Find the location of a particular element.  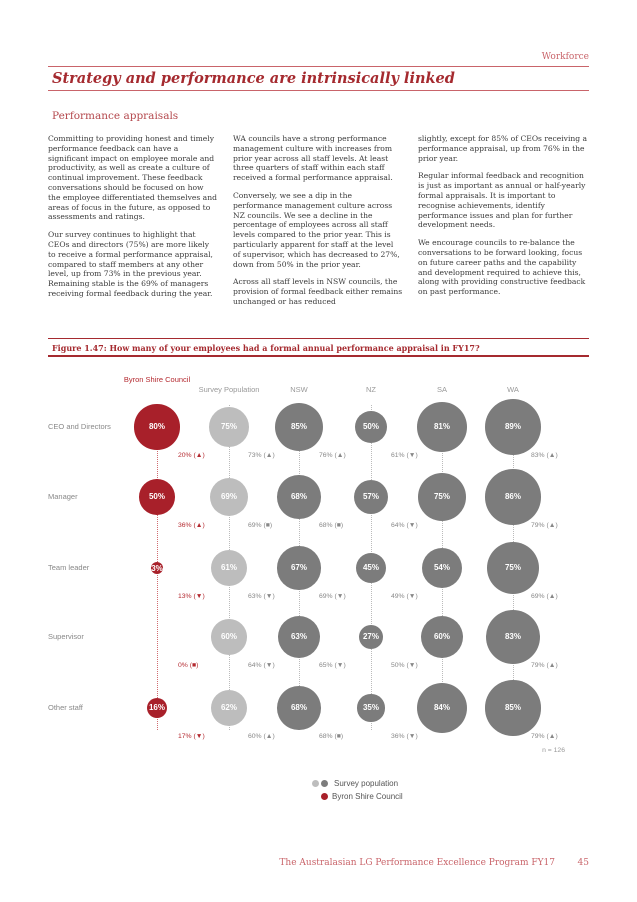

column-header: NZ is located at coordinates (371, 389).